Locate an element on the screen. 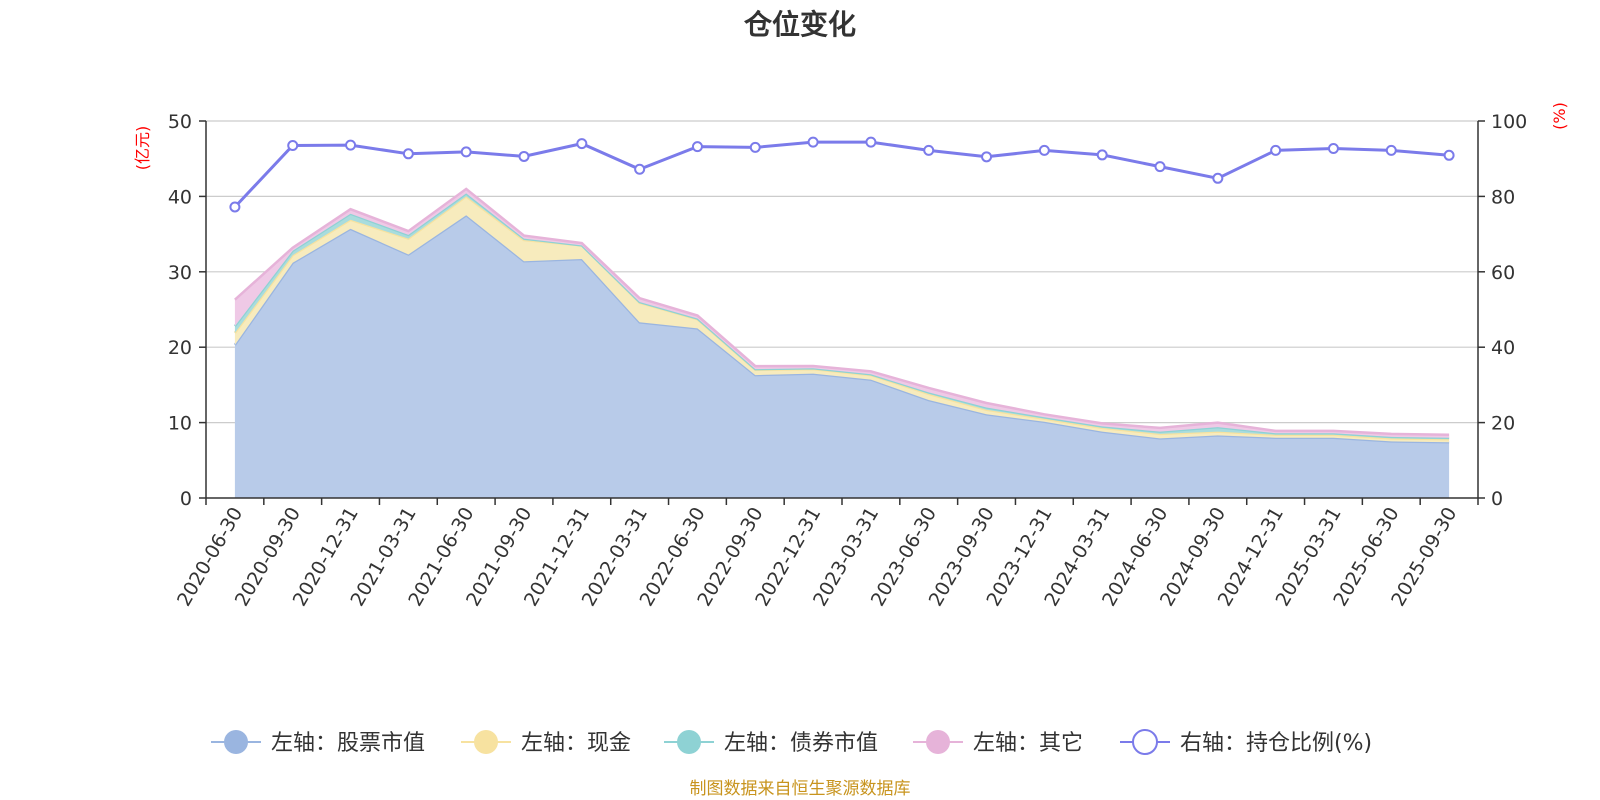 The width and height of the screenshot is (1600, 800). left-tick-label: 0 is located at coordinates (186, 499).